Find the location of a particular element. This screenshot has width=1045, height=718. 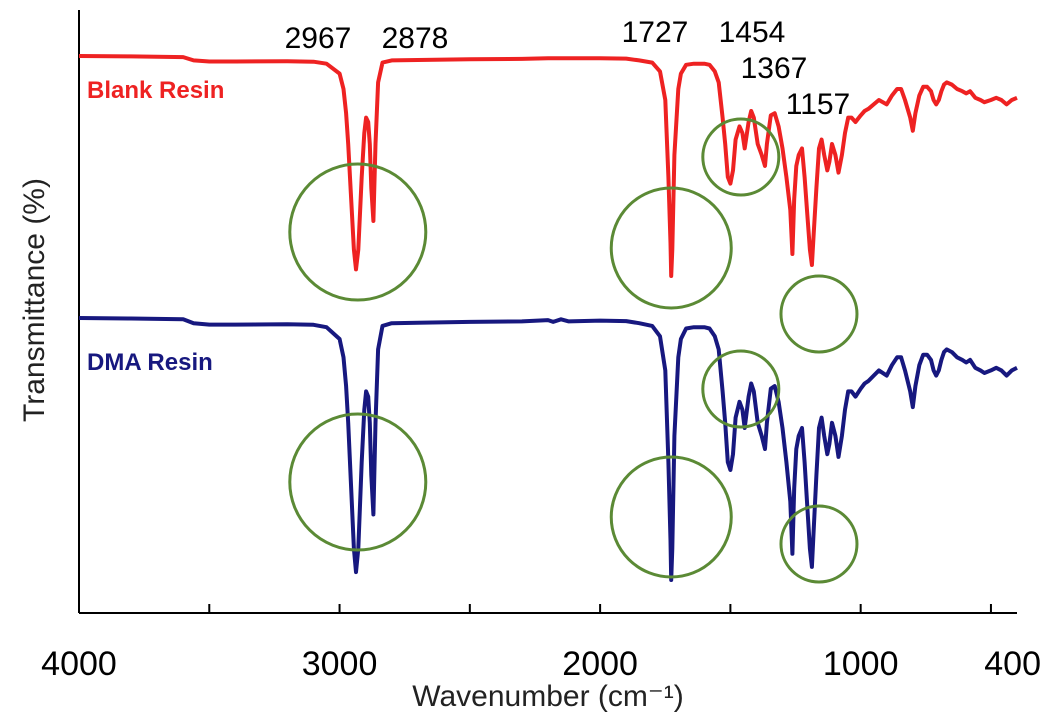

x-axis-tick-labels: 4000 3000 2000 1000 400 is located at coordinates (541, 664).